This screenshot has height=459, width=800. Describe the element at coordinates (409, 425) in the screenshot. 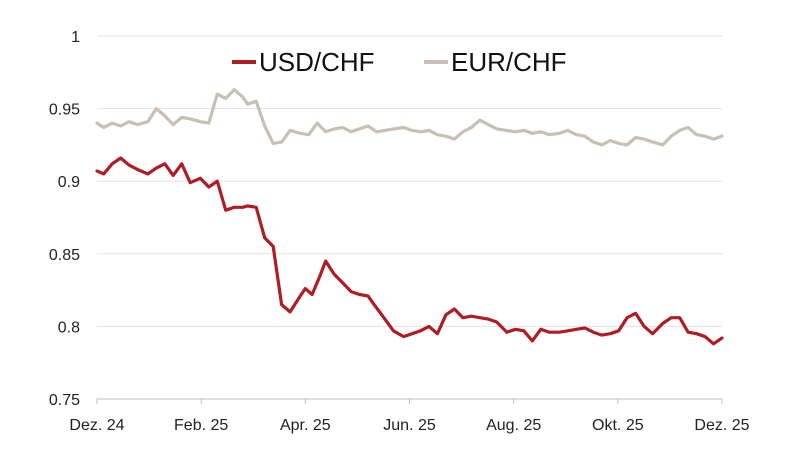

I see `x-tick-label: Jun. 25` at that location.